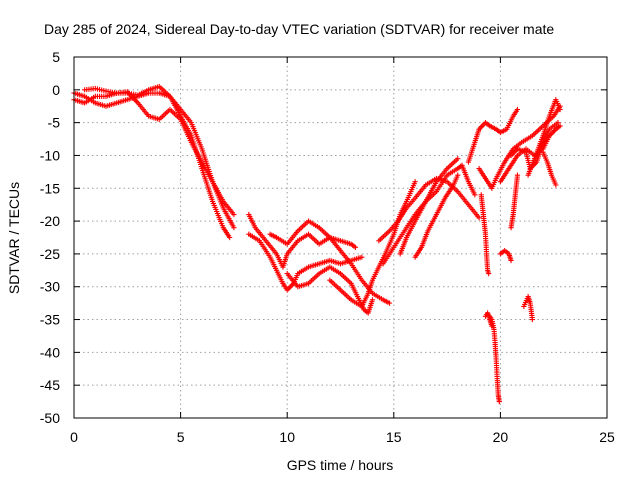  Describe the element at coordinates (607, 437) in the screenshot. I see `x-tick-label: 25` at that location.